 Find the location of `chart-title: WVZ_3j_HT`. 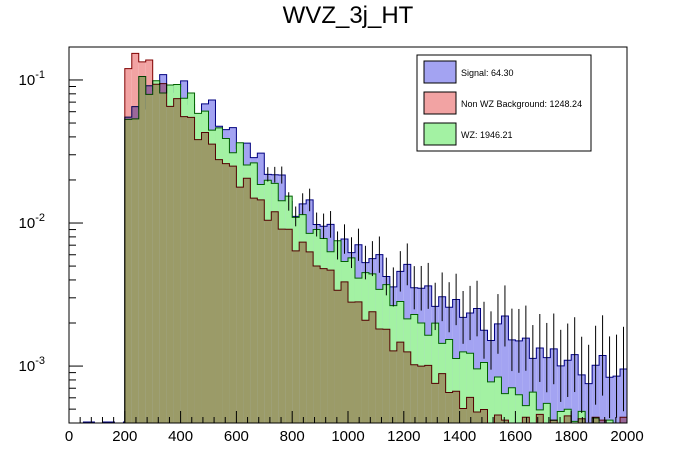

chart-title: WVZ_3j_HT is located at coordinates (348, 15).